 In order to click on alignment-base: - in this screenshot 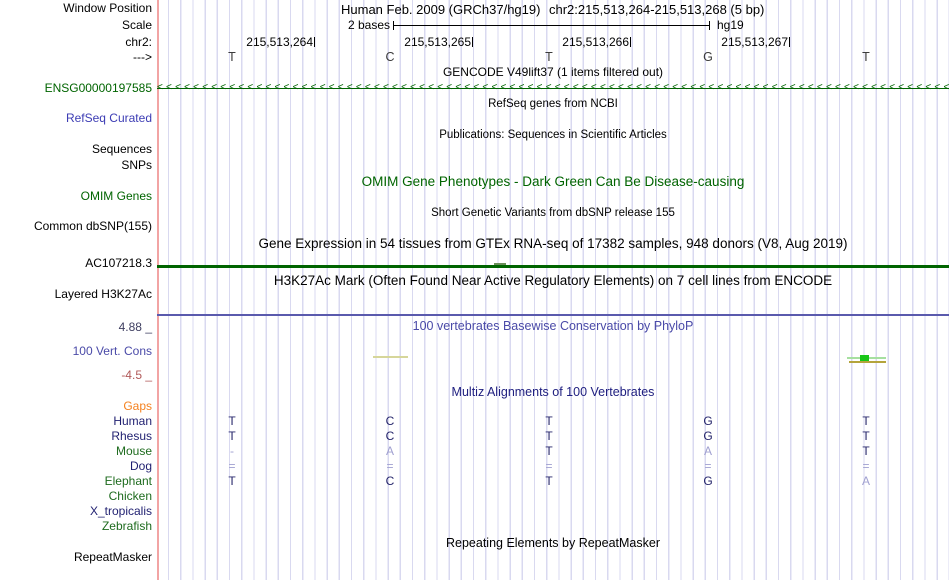, I will do `click(232, 451)`.